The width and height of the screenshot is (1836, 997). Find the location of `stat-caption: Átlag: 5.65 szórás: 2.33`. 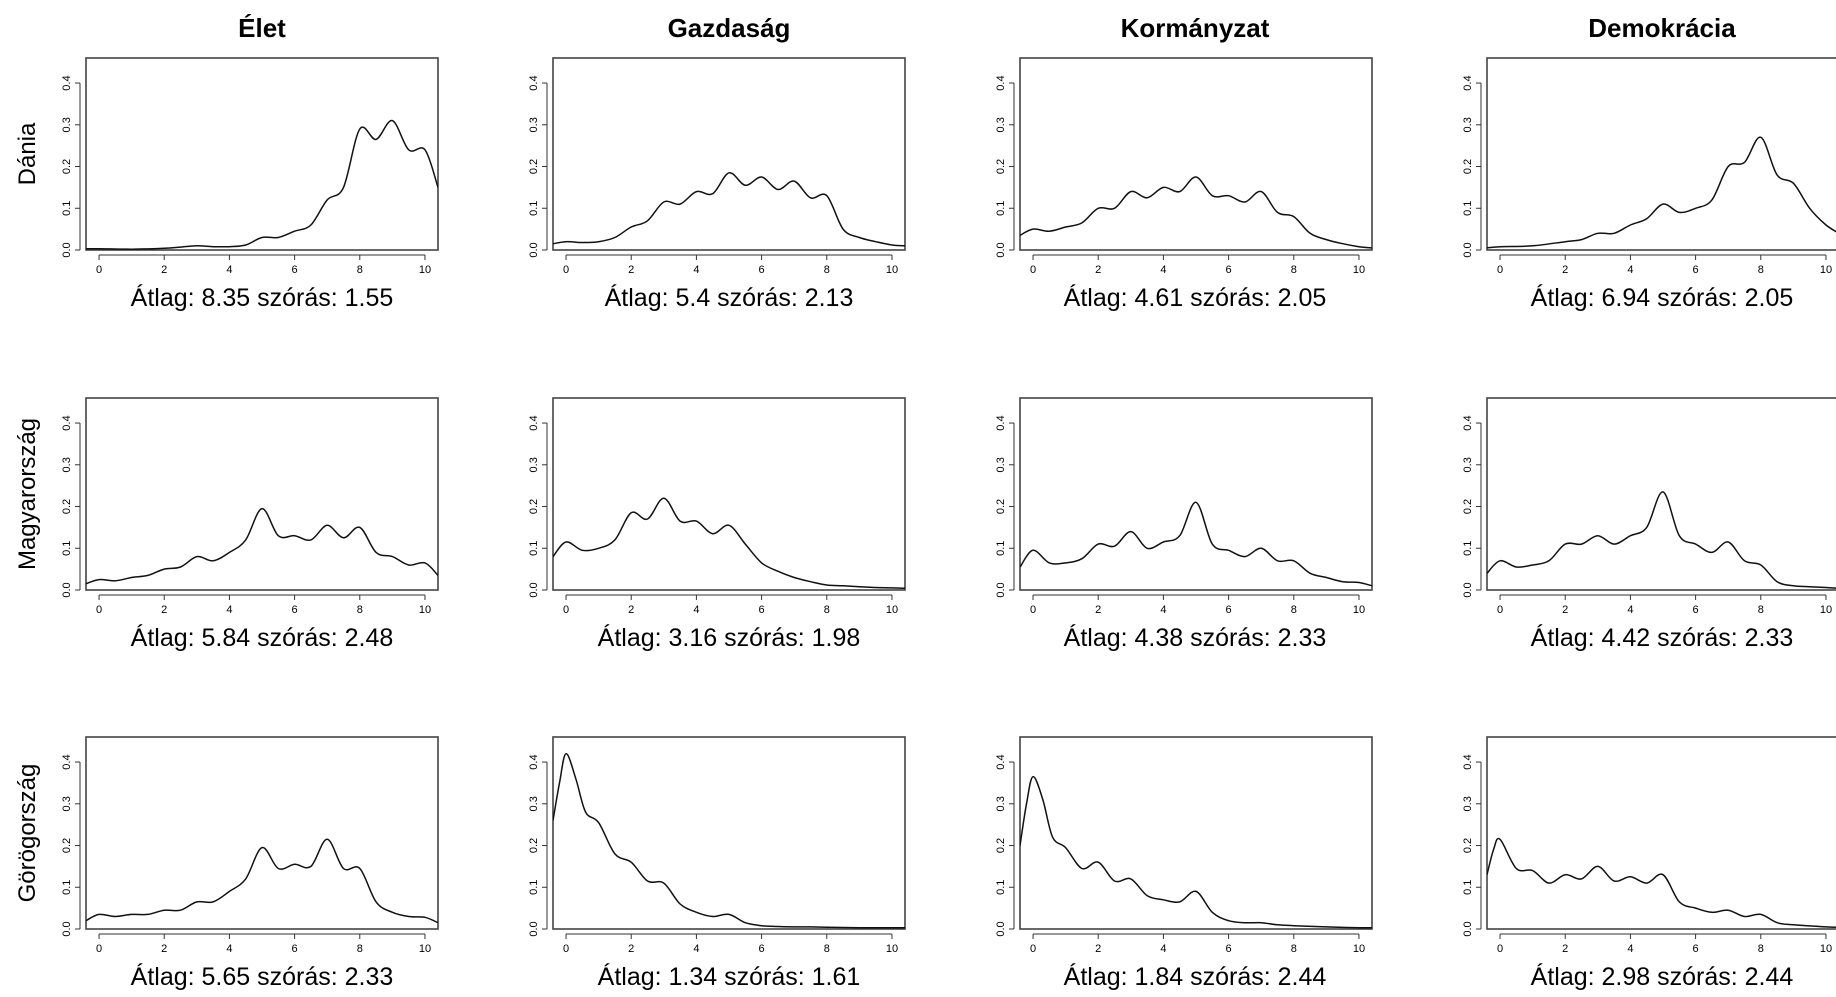

stat-caption: Átlag: 5.65 szórás: 2.33 is located at coordinates (262, 976).